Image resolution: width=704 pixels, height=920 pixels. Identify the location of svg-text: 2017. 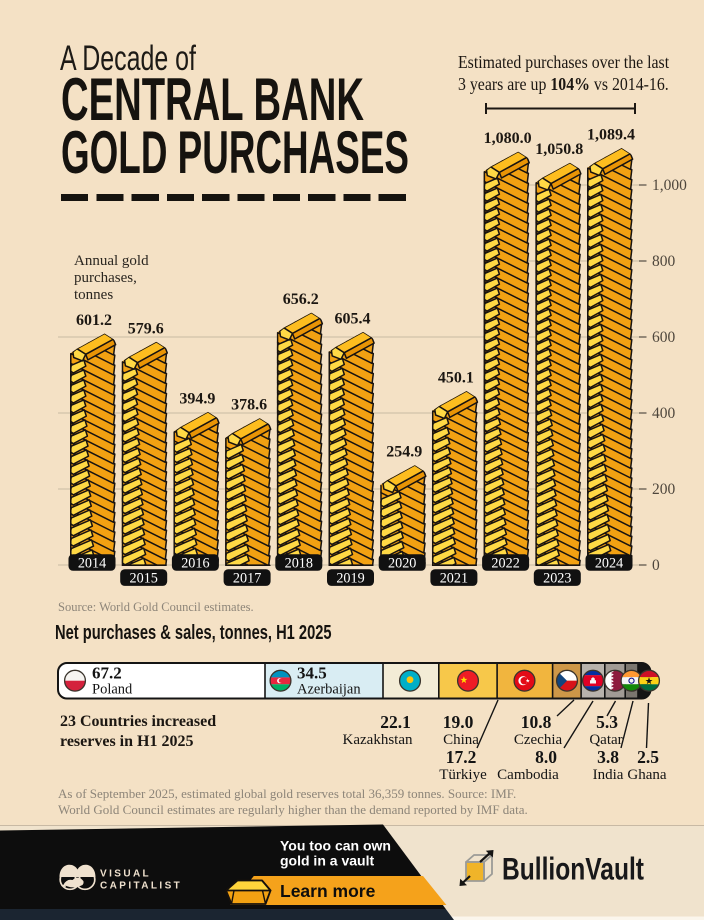
(247, 579).